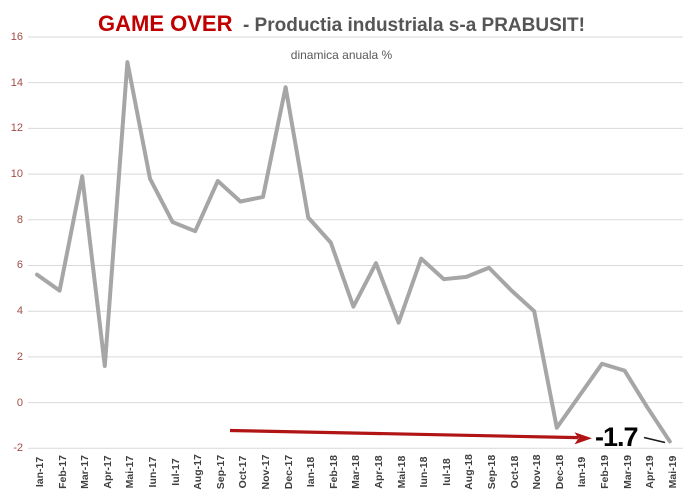 The height and width of the screenshot is (495, 683). Describe the element at coordinates (654, 440) in the screenshot. I see `label-leader-line` at that location.